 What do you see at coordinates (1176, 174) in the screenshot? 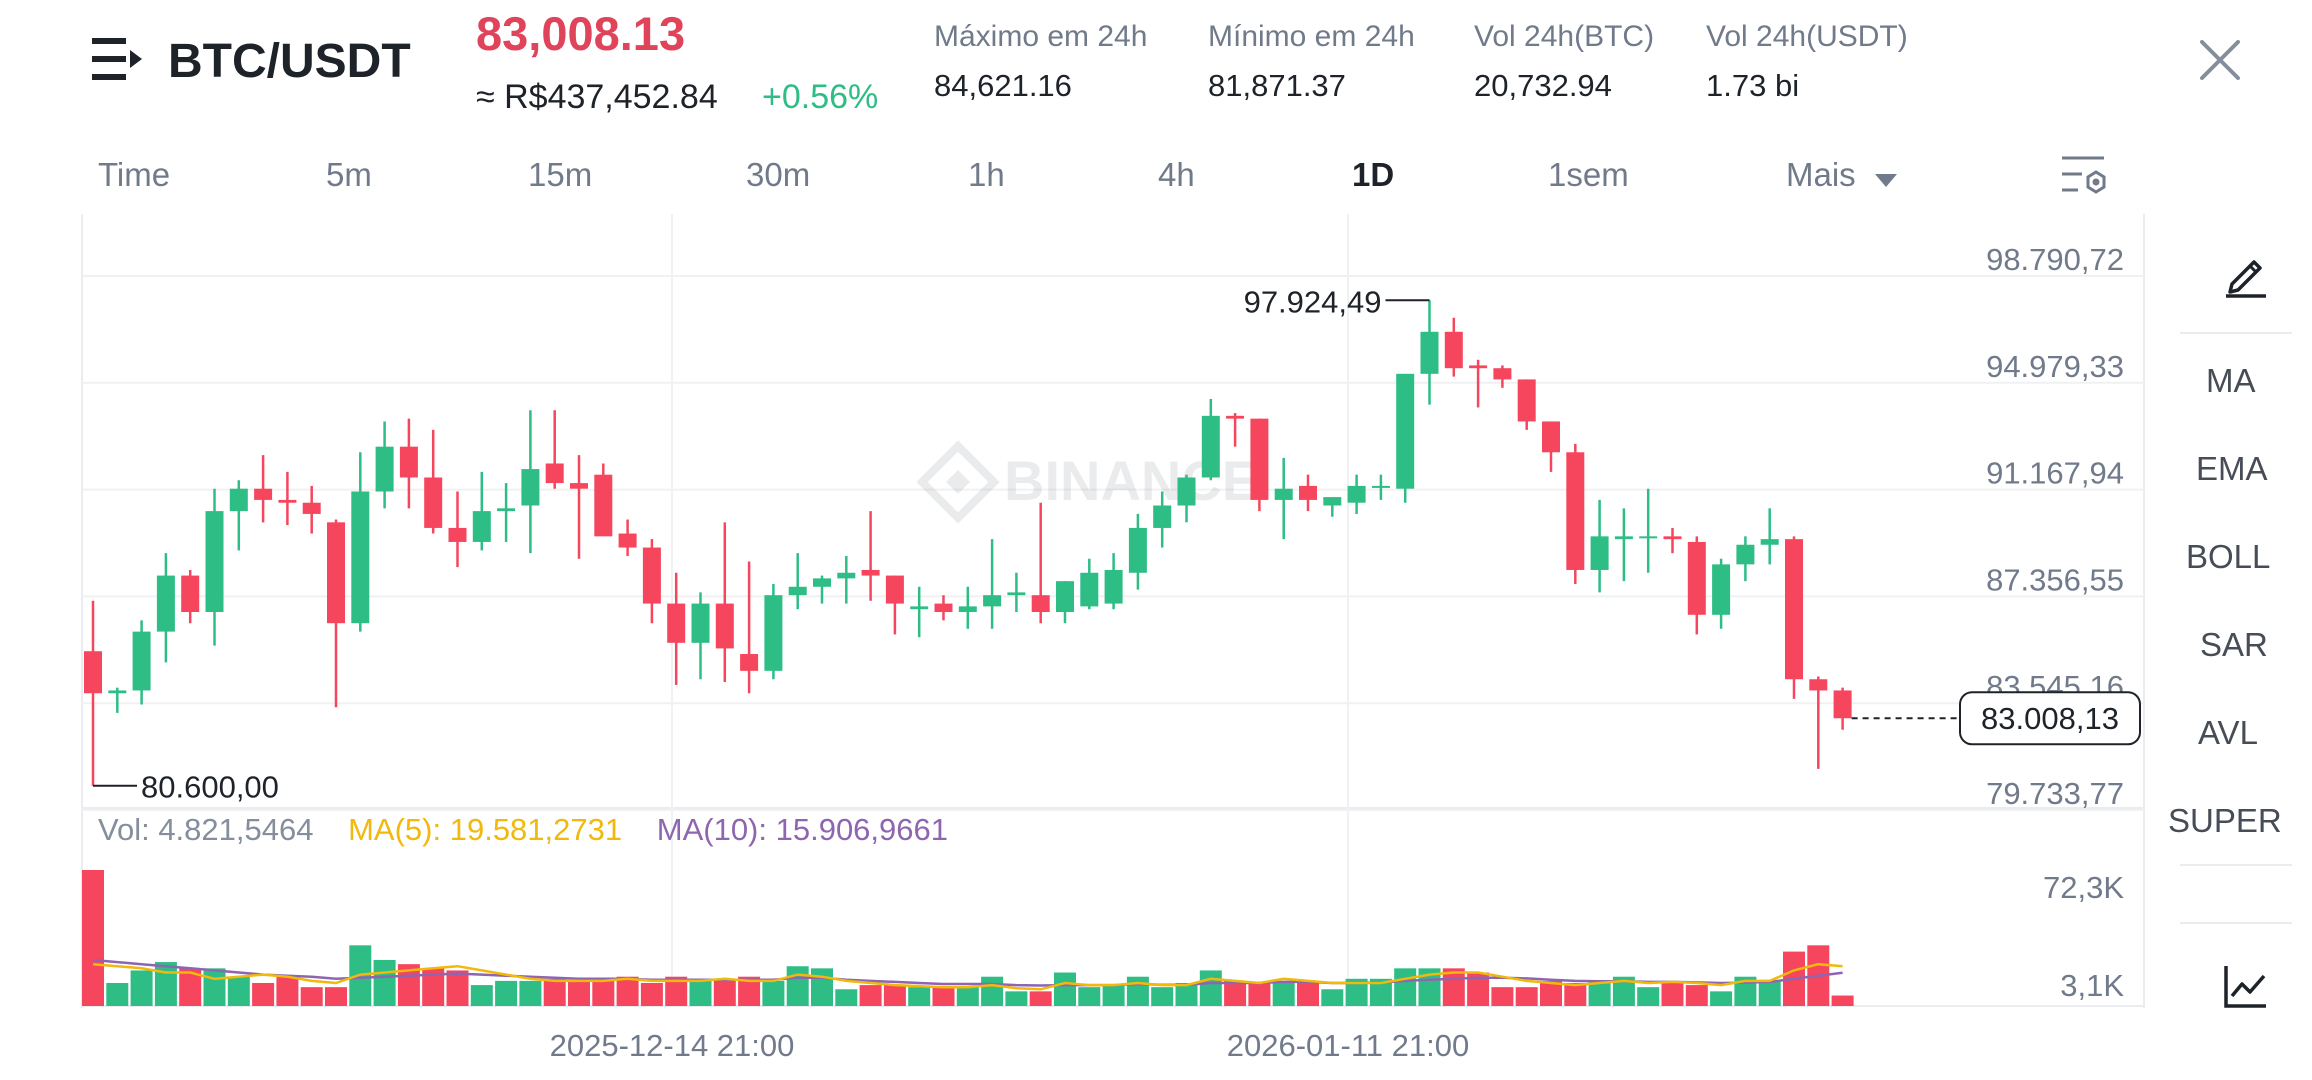
I see `tab-4h: 4h` at bounding box center [1176, 174].